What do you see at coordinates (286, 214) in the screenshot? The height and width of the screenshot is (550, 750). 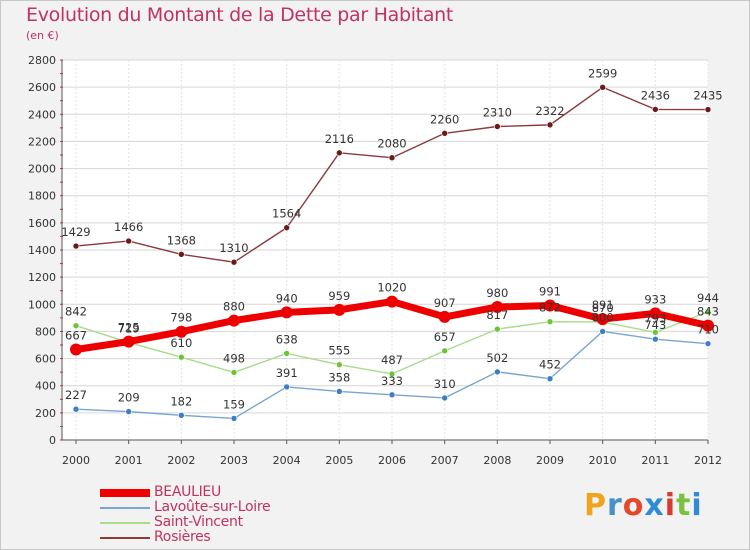 I see `data-label: 1564` at bounding box center [286, 214].